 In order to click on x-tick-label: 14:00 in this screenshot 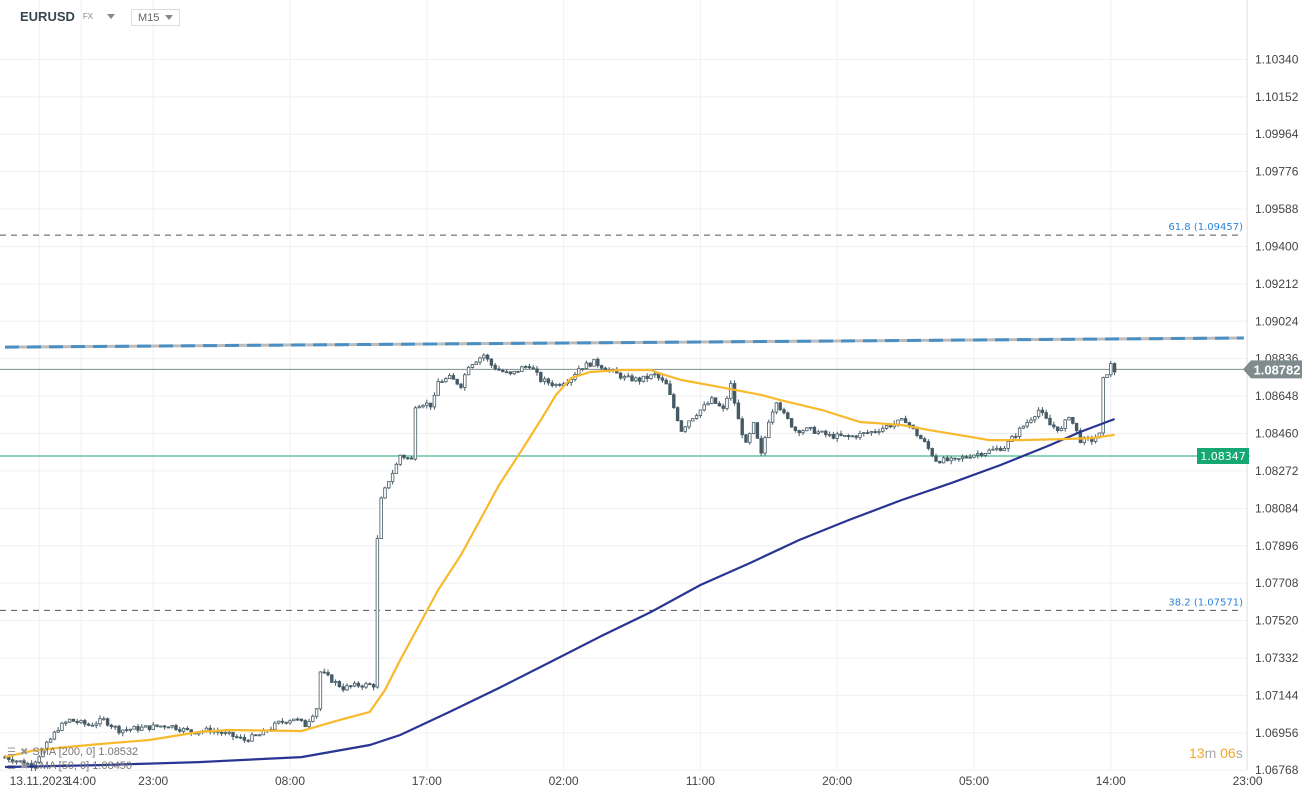, I will do `click(81, 781)`.